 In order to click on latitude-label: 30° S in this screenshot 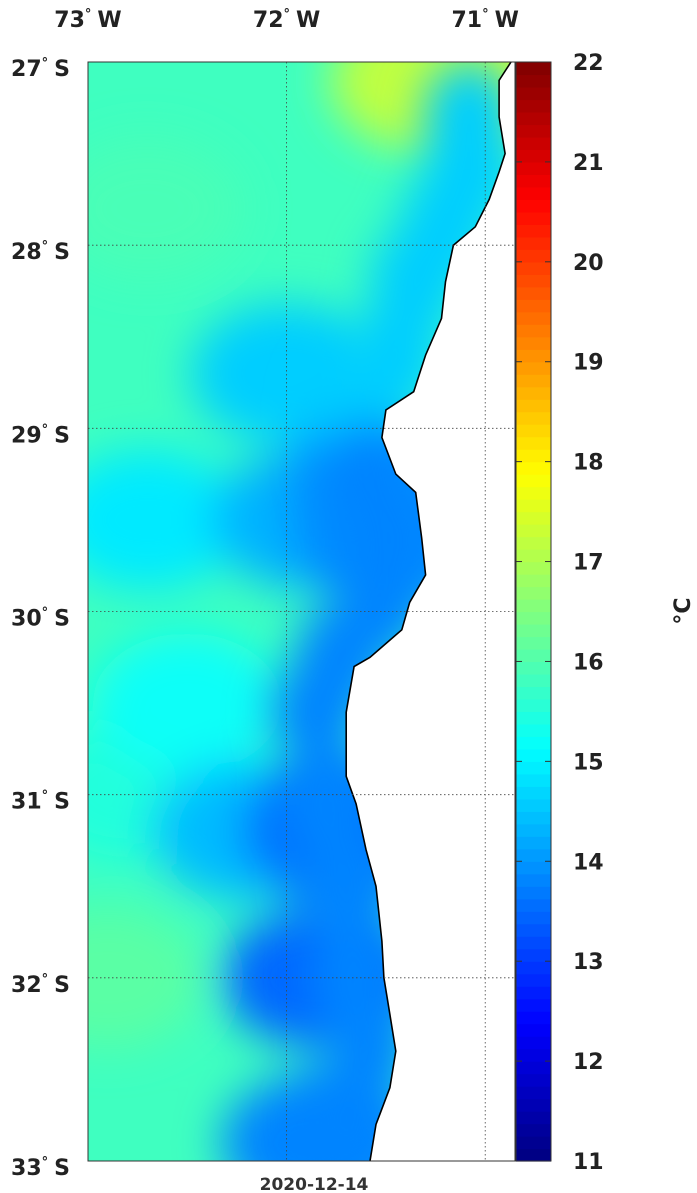, I will do `click(40, 619)`.